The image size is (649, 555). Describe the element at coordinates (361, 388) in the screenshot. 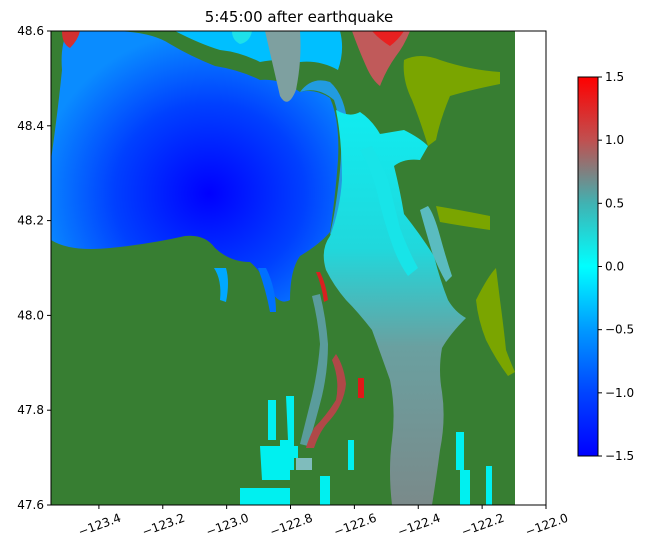

I see `mid-red` at that location.